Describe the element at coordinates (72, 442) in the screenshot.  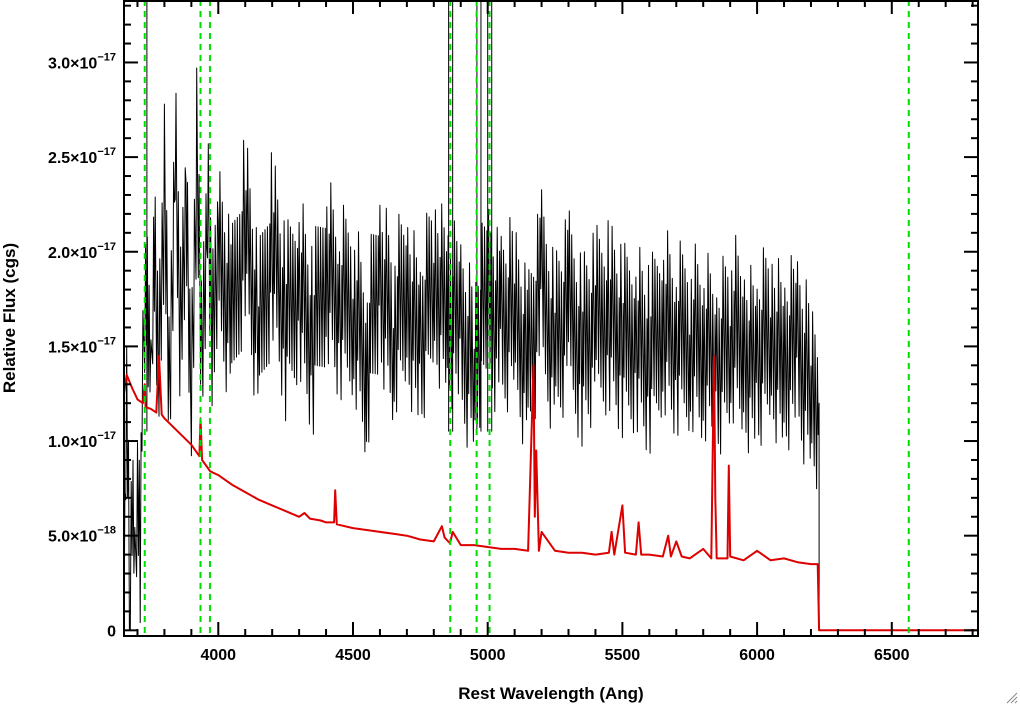
I see `y-tick-mantissa: 1.0×10` at that location.